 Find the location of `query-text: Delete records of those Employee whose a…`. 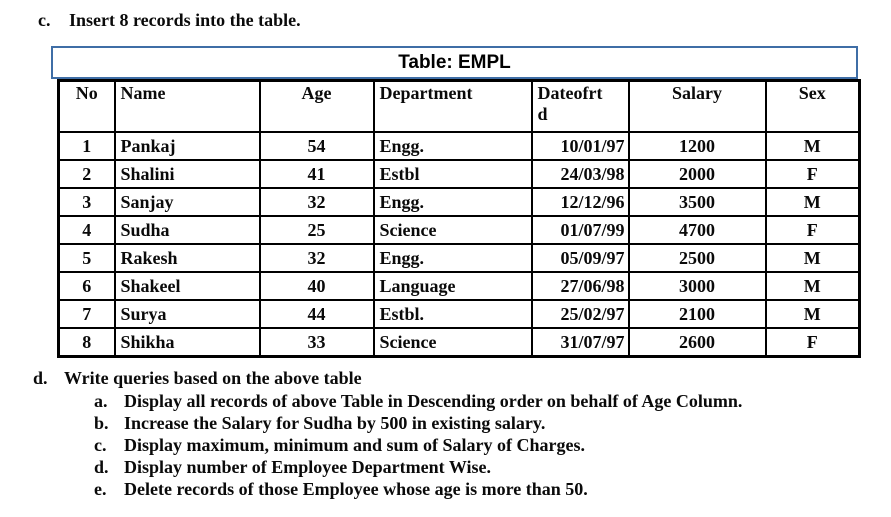

query-text: Delete records of those Employee whose a… is located at coordinates (356, 489).